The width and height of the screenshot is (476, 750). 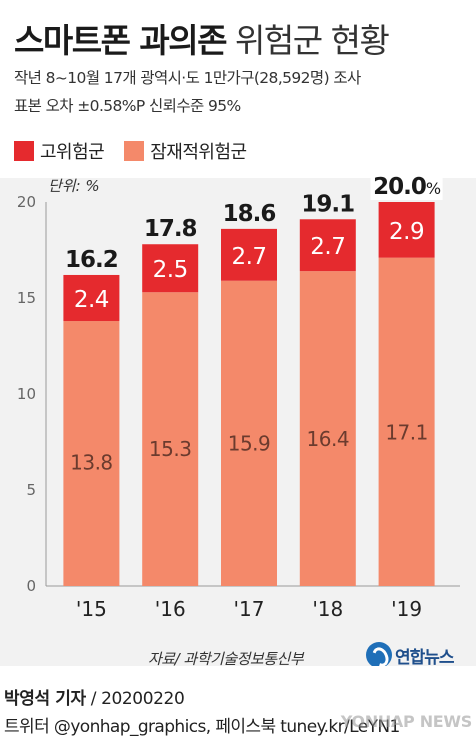 What do you see at coordinates (26, 298) in the screenshot?
I see `y-tick-label: 15` at bounding box center [26, 298].